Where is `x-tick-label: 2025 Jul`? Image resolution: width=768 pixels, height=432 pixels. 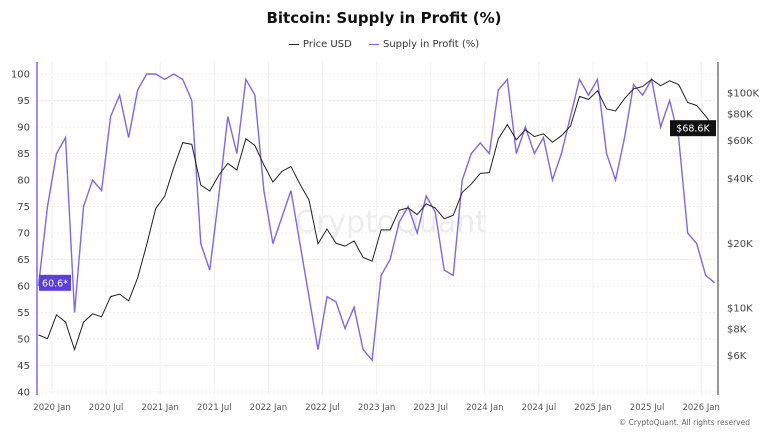
x-tick-label: 2025 Jul is located at coordinates (647, 408).